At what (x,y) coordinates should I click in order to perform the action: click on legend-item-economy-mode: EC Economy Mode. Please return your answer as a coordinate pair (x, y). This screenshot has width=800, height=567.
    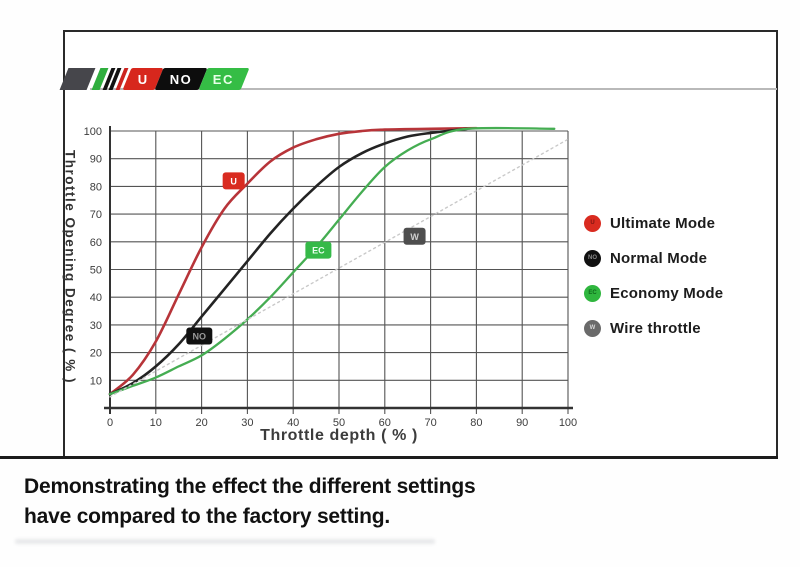
    Looking at the image, I should click on (653, 293).